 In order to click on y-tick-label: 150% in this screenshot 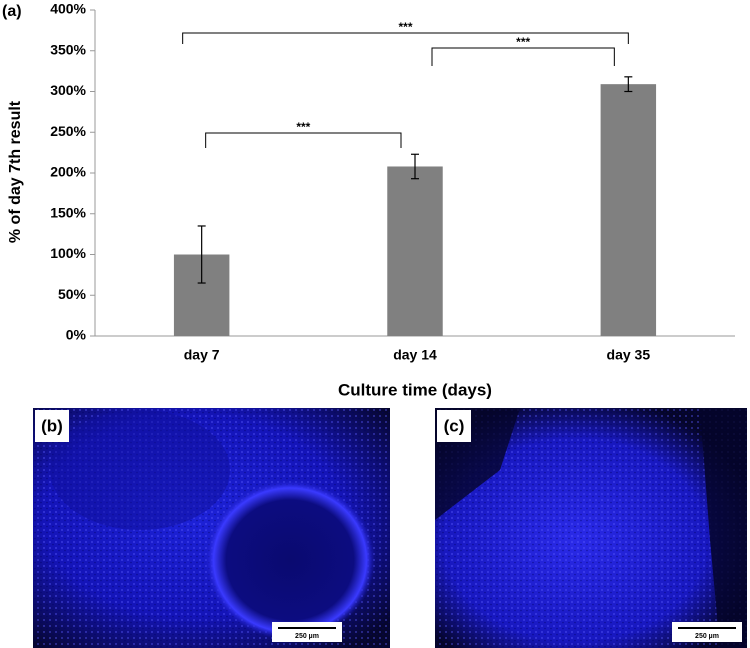, I will do `click(68, 212)`.